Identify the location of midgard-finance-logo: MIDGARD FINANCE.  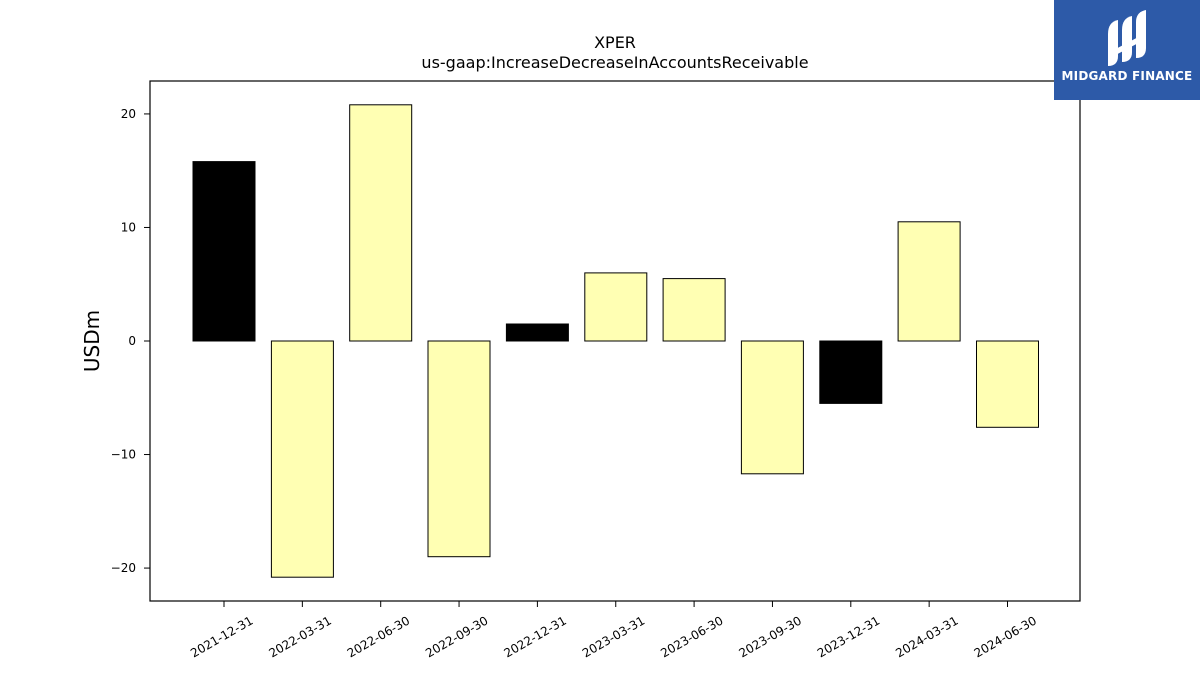
(1127, 50).